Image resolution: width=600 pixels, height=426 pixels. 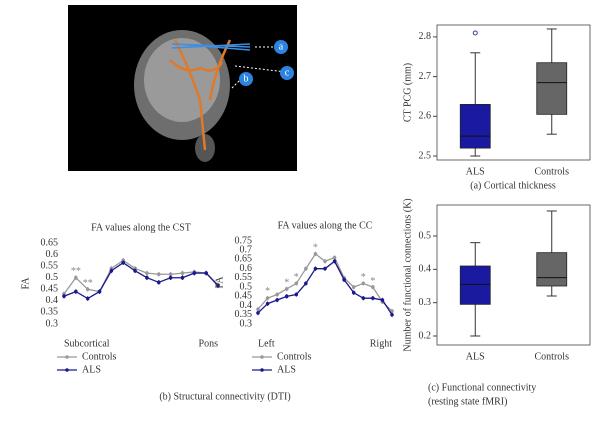 What do you see at coordinates (475, 33) in the screenshot?
I see `outlier` at bounding box center [475, 33].